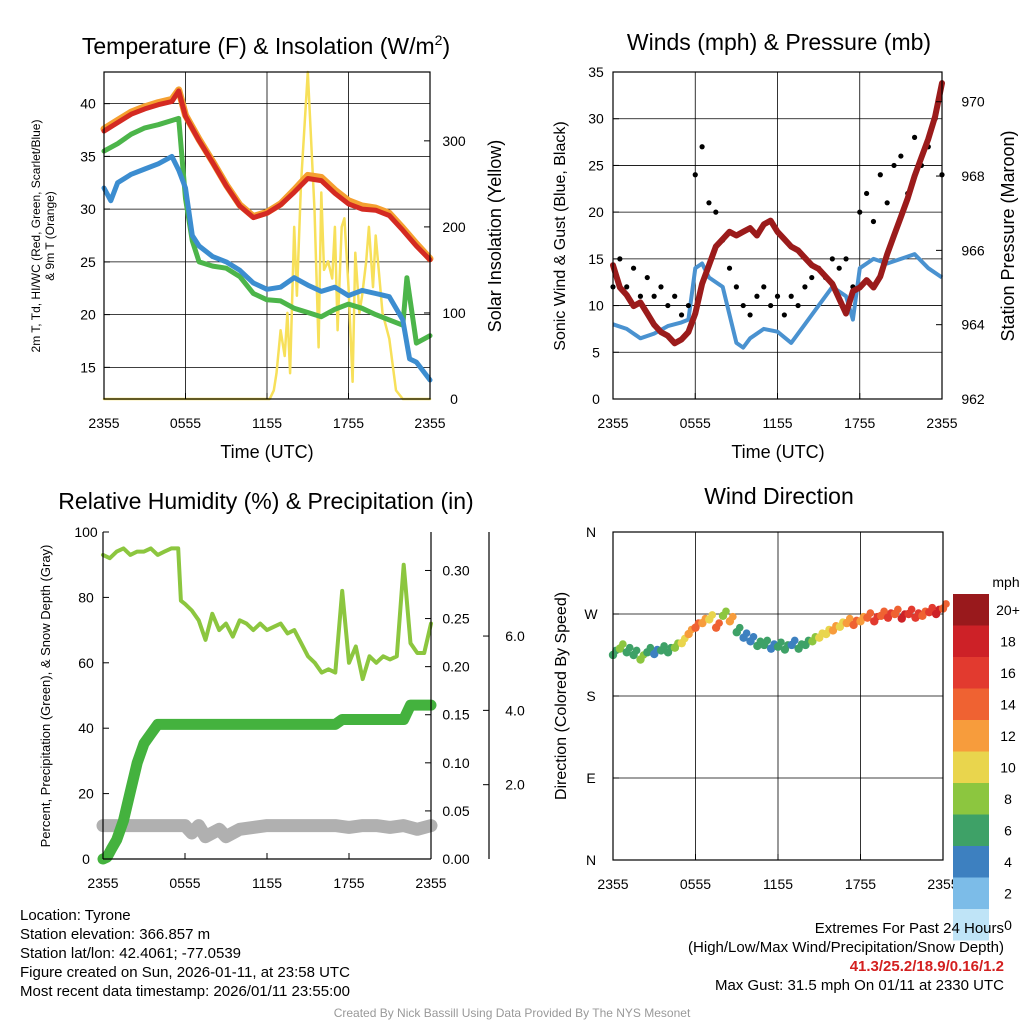  I want to click on precipitation-line, so click(267, 782).